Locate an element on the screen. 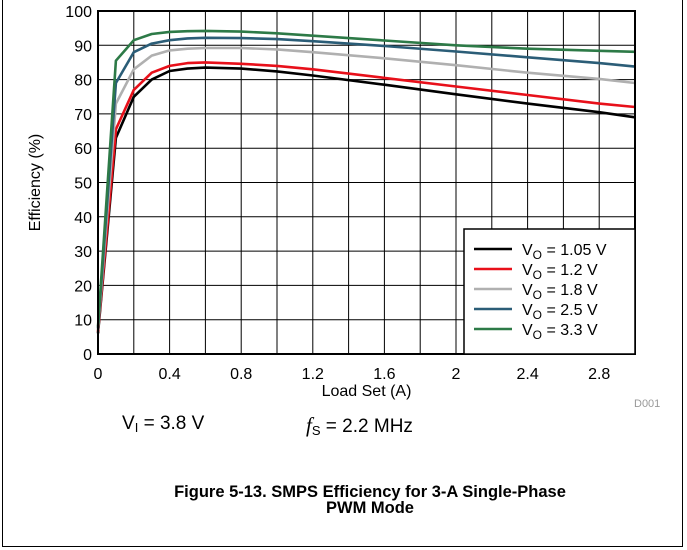 The image size is (687, 550). x-tick-label: 0.8 is located at coordinates (241, 374).